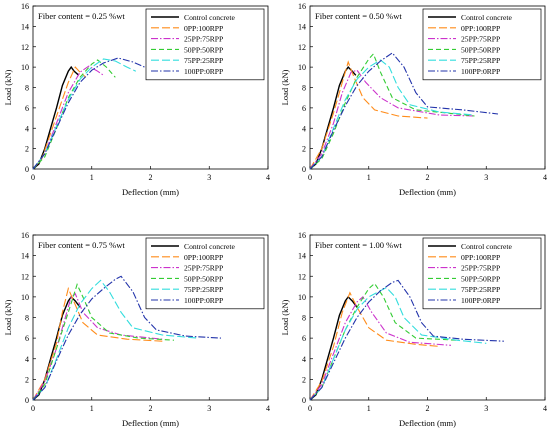 Image resolution: width=550 pixels, height=434 pixels. What do you see at coordinates (81, 245) in the screenshot?
I see `panel-title: Fiber content = 0.75 %wt` at bounding box center [81, 245].